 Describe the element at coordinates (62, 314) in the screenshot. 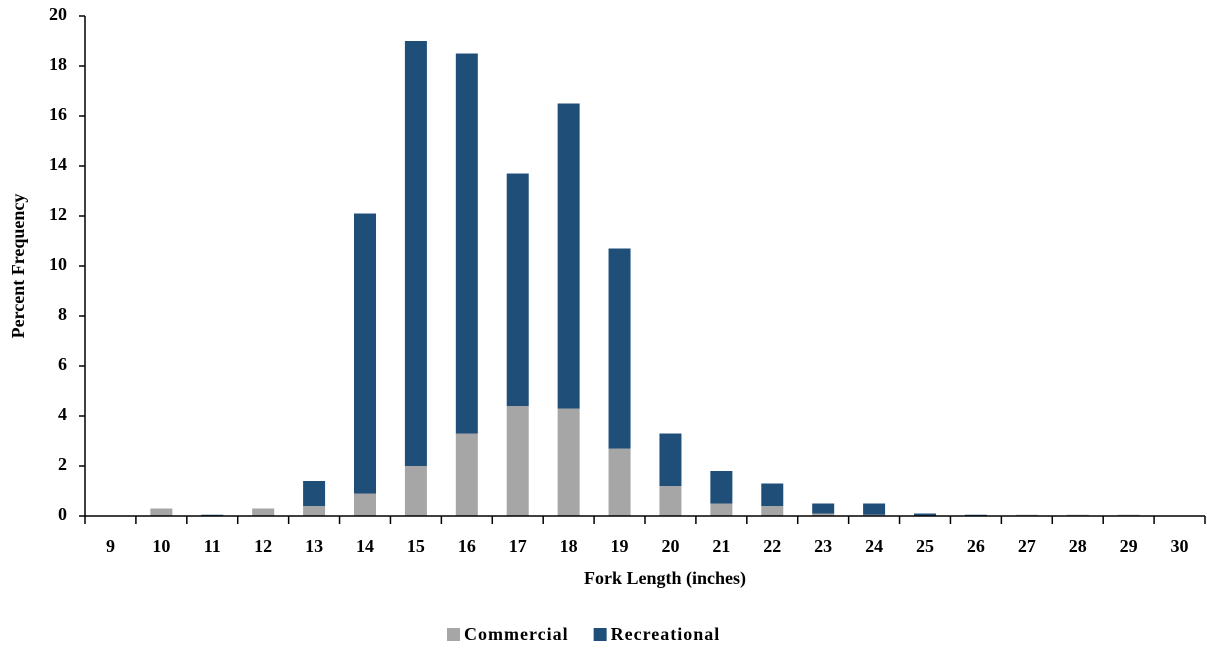

I see `y-tick-label: 8` at that location.